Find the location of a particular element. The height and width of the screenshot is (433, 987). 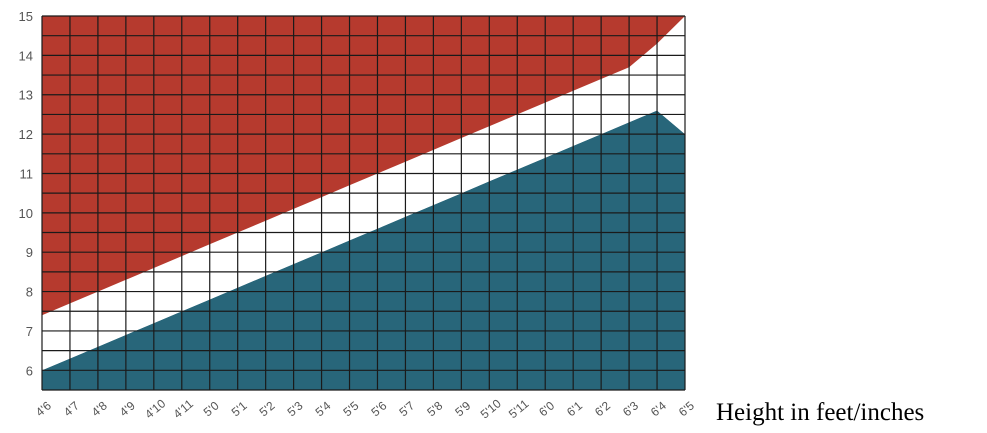

y-tick-label: 14 is located at coordinates (26, 55).